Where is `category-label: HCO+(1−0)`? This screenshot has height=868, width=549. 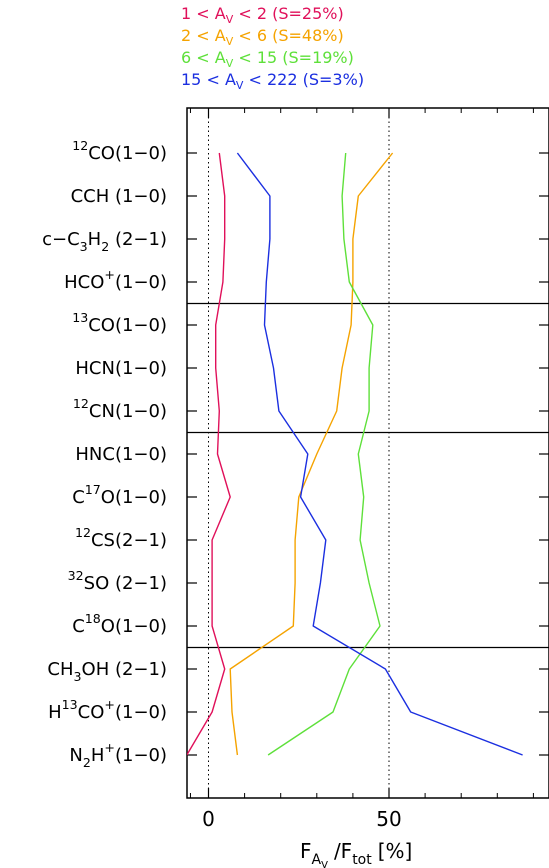 category-label: HCO+(1−0) is located at coordinates (115, 280).